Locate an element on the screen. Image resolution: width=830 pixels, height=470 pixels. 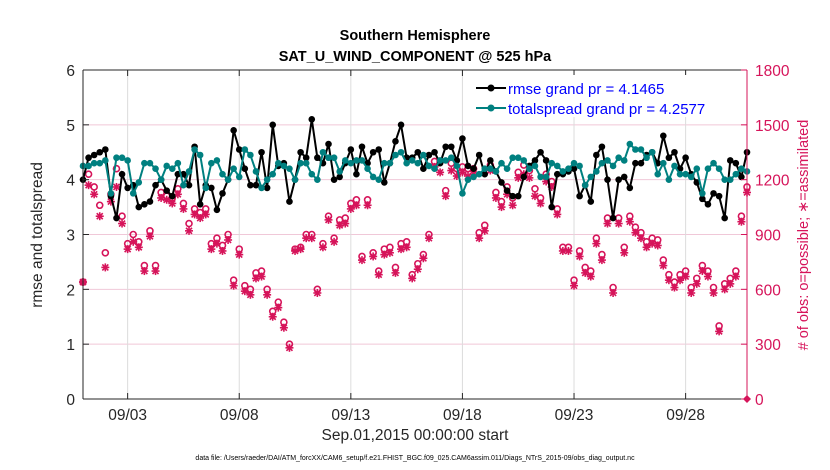
legend-rmse-marker is located at coordinates (491, 88).